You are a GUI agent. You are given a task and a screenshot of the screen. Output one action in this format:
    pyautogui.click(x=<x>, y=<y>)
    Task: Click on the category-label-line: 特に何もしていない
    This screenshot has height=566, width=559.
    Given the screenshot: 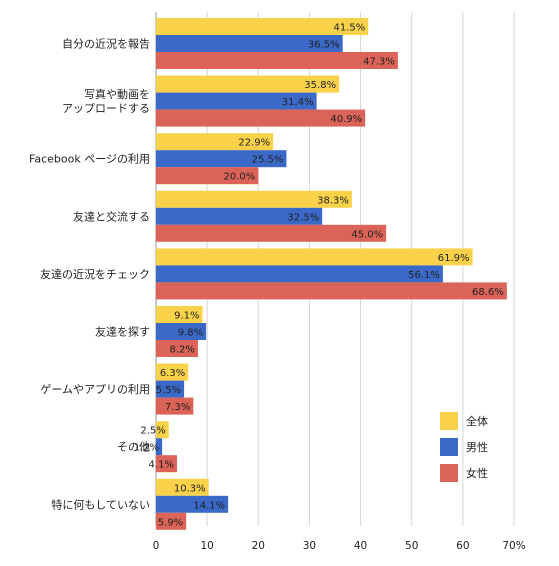 What is the action you would take?
    pyautogui.click(x=100, y=504)
    